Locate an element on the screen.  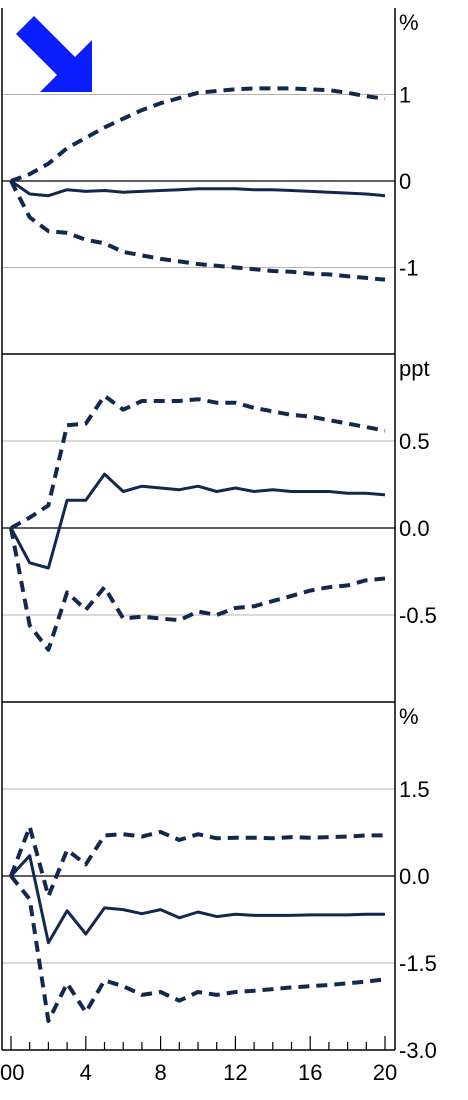
x-tick-label: 16 is located at coordinates (310, 1072).